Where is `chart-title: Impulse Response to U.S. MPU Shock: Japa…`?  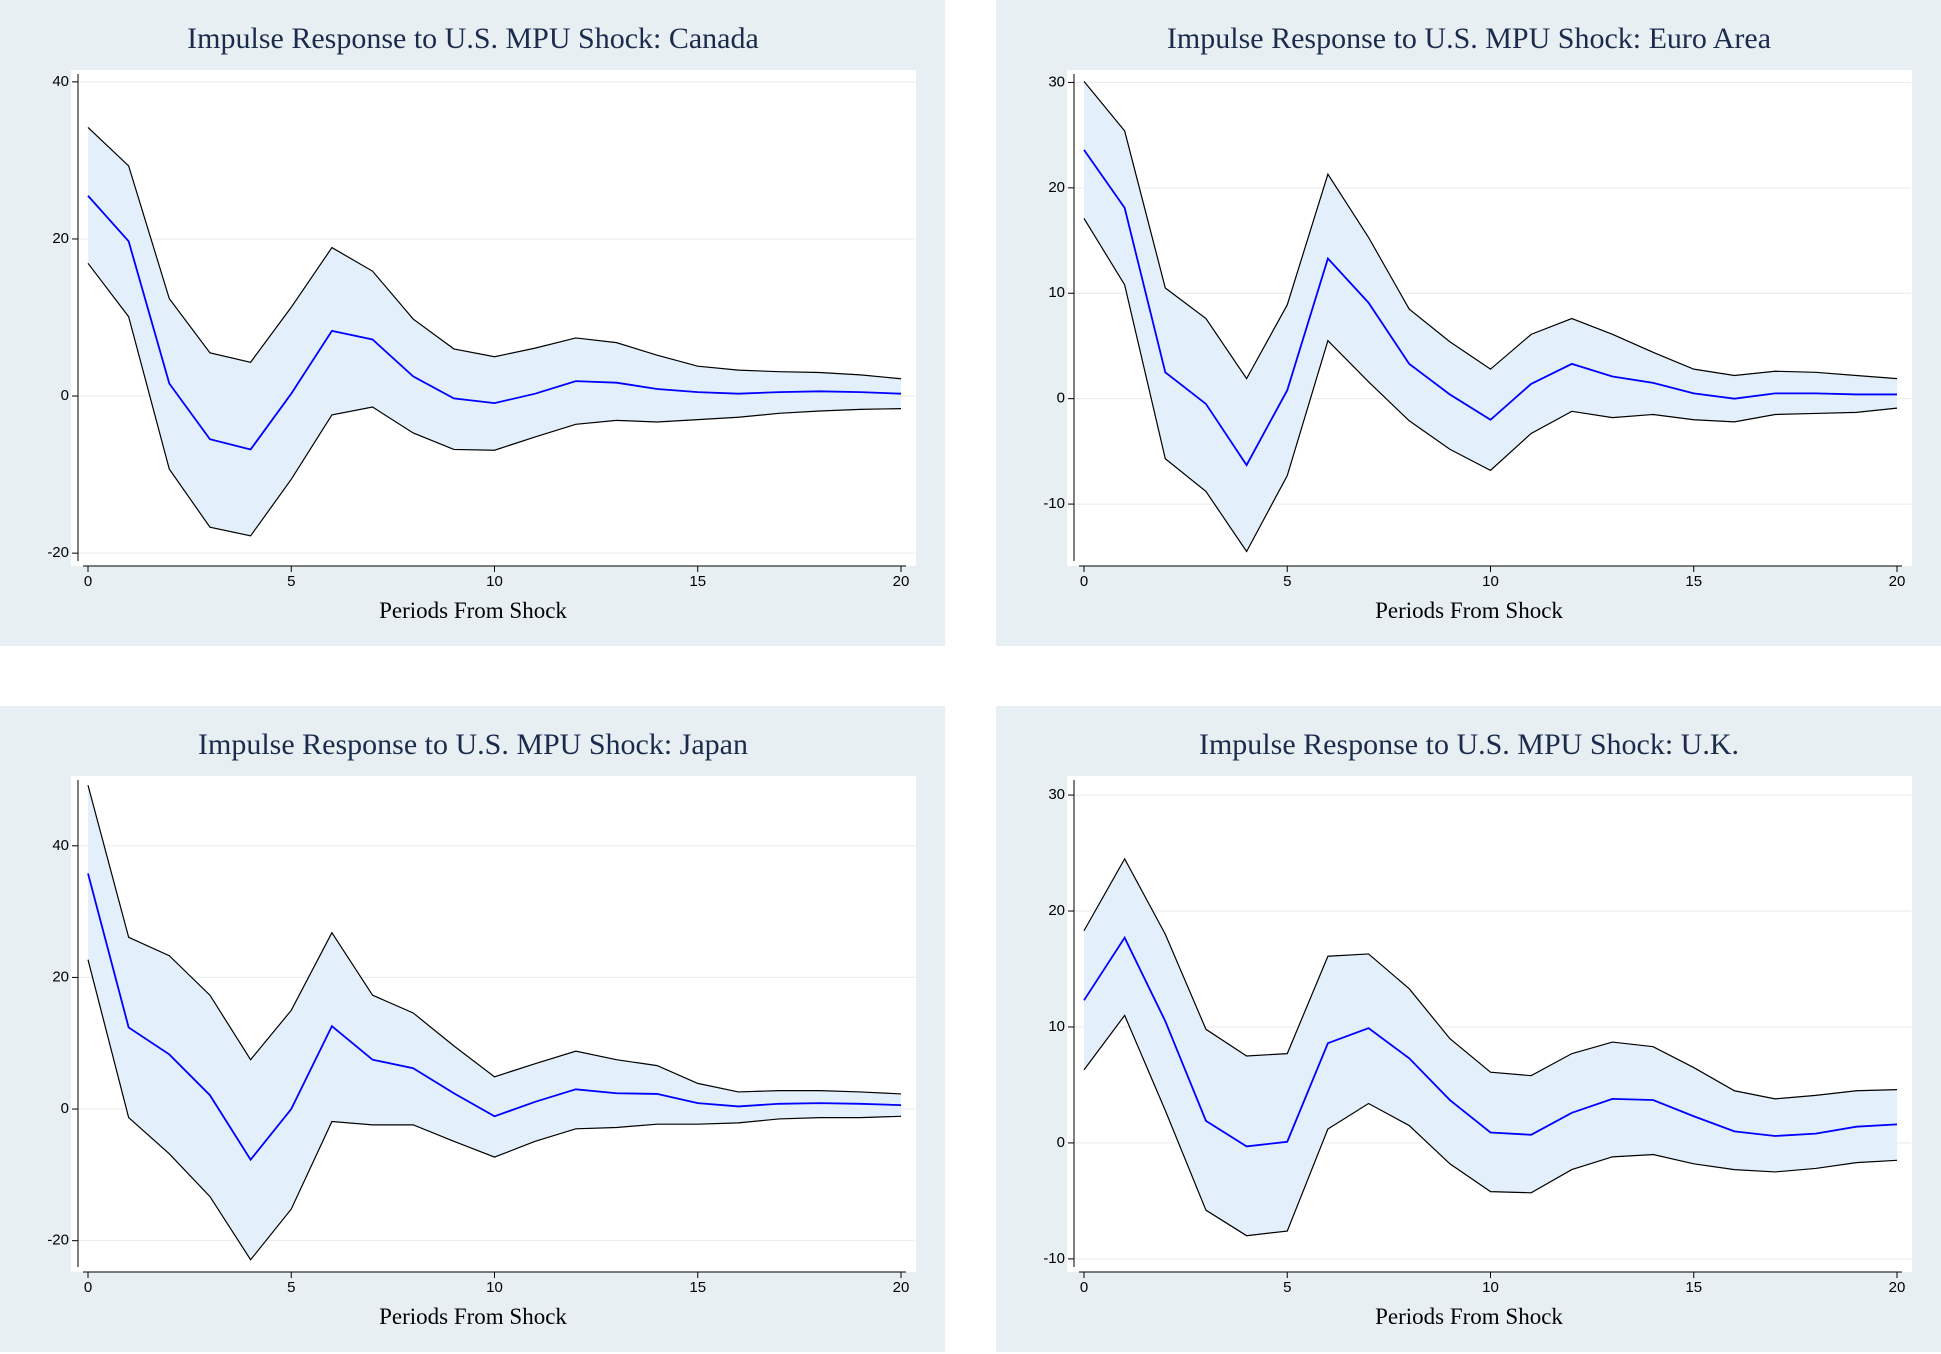 chart-title: Impulse Response to U.S. MPU Shock: Japa… is located at coordinates (473, 744).